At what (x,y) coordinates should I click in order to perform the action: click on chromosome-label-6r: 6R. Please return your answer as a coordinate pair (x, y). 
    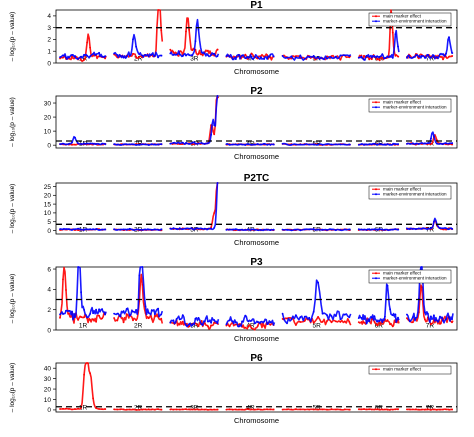
    Looking at the image, I should click on (379, 408).